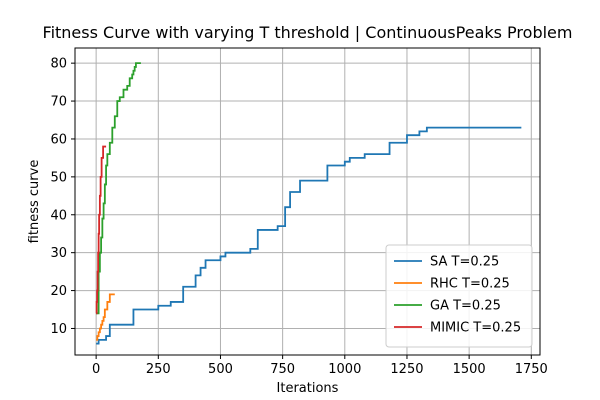 This screenshot has height=400, width=600. Describe the element at coordinates (465, 306) in the screenshot. I see `legend-label-ga: GA T=0.25` at that location.